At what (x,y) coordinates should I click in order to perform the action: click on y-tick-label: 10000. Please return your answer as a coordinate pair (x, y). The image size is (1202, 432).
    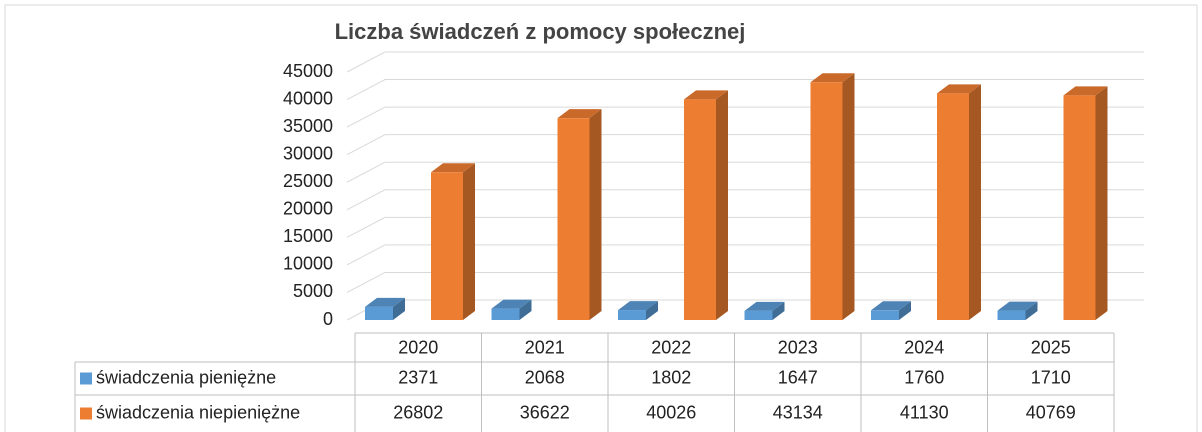
    Looking at the image, I should click on (308, 264).